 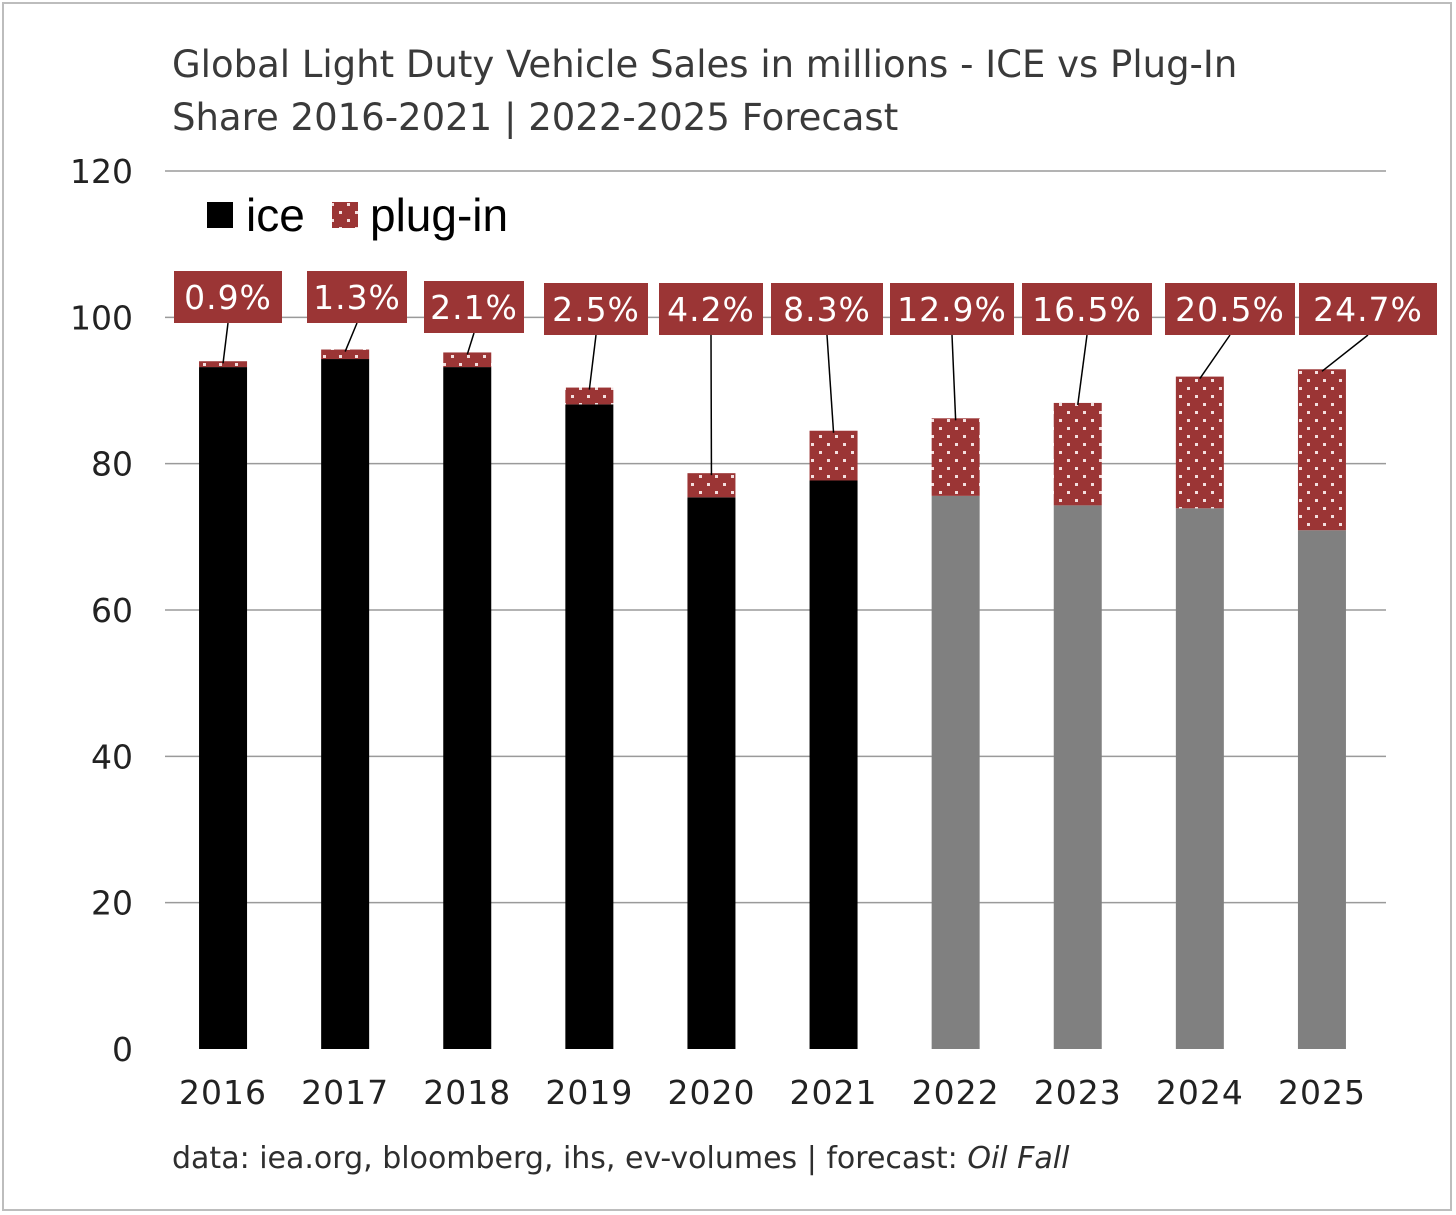 I want to click on data-label-box-2022, so click(x=952, y=309).